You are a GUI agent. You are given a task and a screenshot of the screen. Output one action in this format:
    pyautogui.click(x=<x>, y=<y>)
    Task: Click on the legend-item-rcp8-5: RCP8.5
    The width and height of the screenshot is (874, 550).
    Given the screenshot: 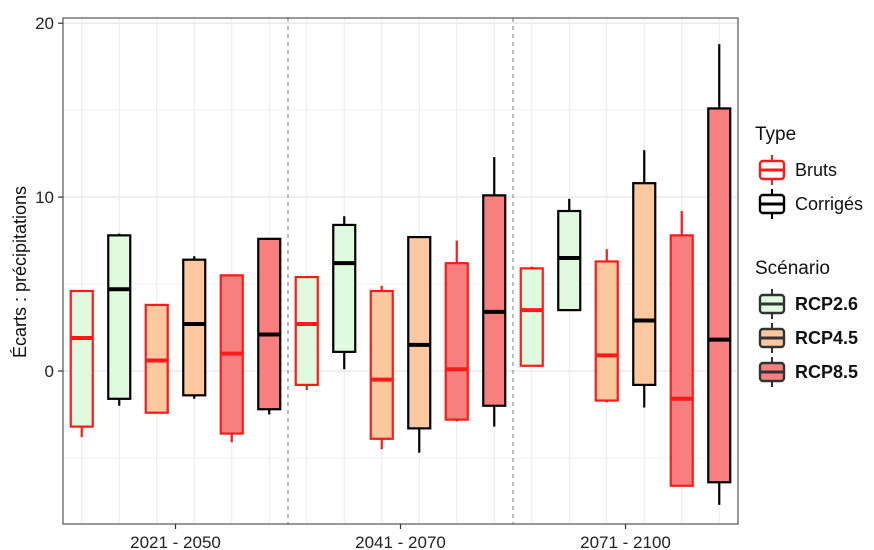 What is the action you would take?
    pyautogui.click(x=808, y=372)
    